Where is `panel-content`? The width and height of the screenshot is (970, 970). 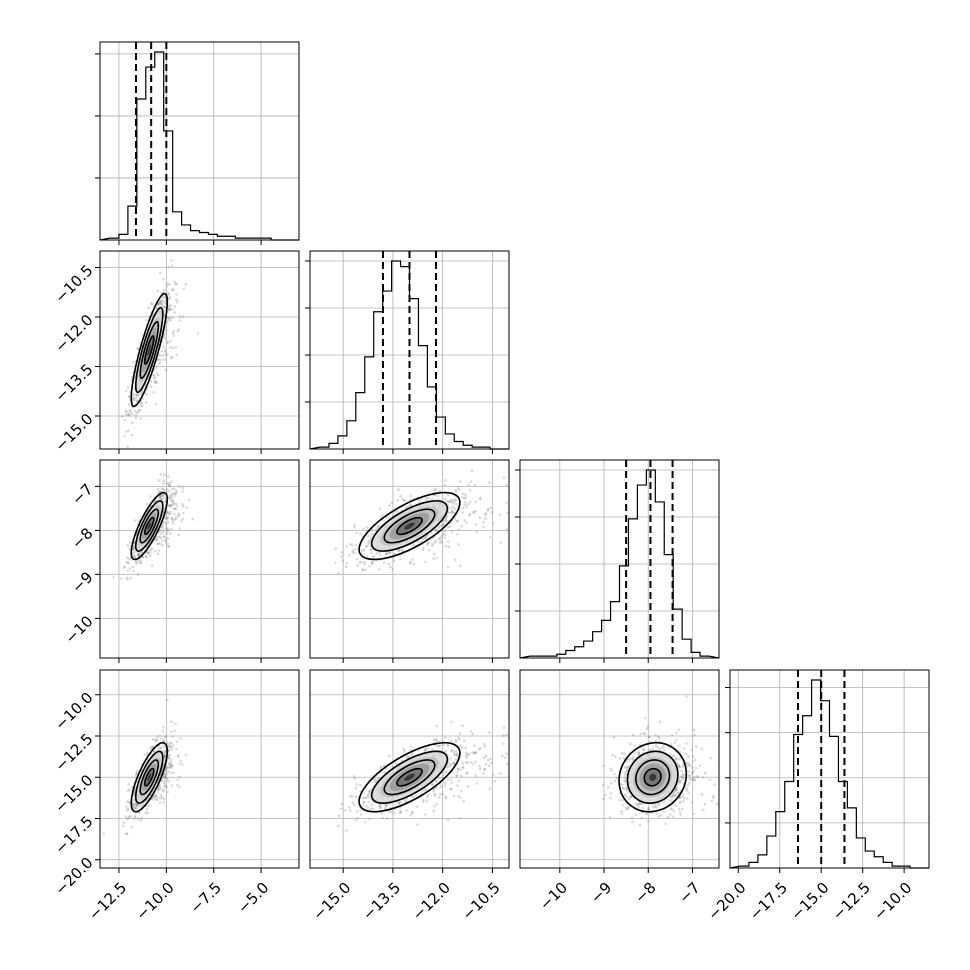
panel-content is located at coordinates (660, 761).